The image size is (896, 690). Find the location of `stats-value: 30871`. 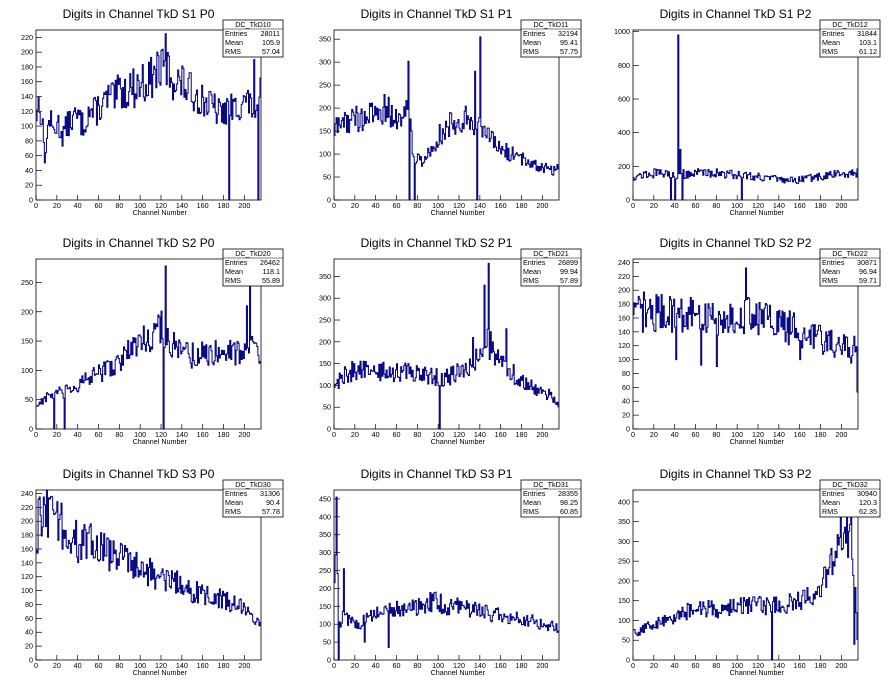

stats-value: 30871 is located at coordinates (867, 262).